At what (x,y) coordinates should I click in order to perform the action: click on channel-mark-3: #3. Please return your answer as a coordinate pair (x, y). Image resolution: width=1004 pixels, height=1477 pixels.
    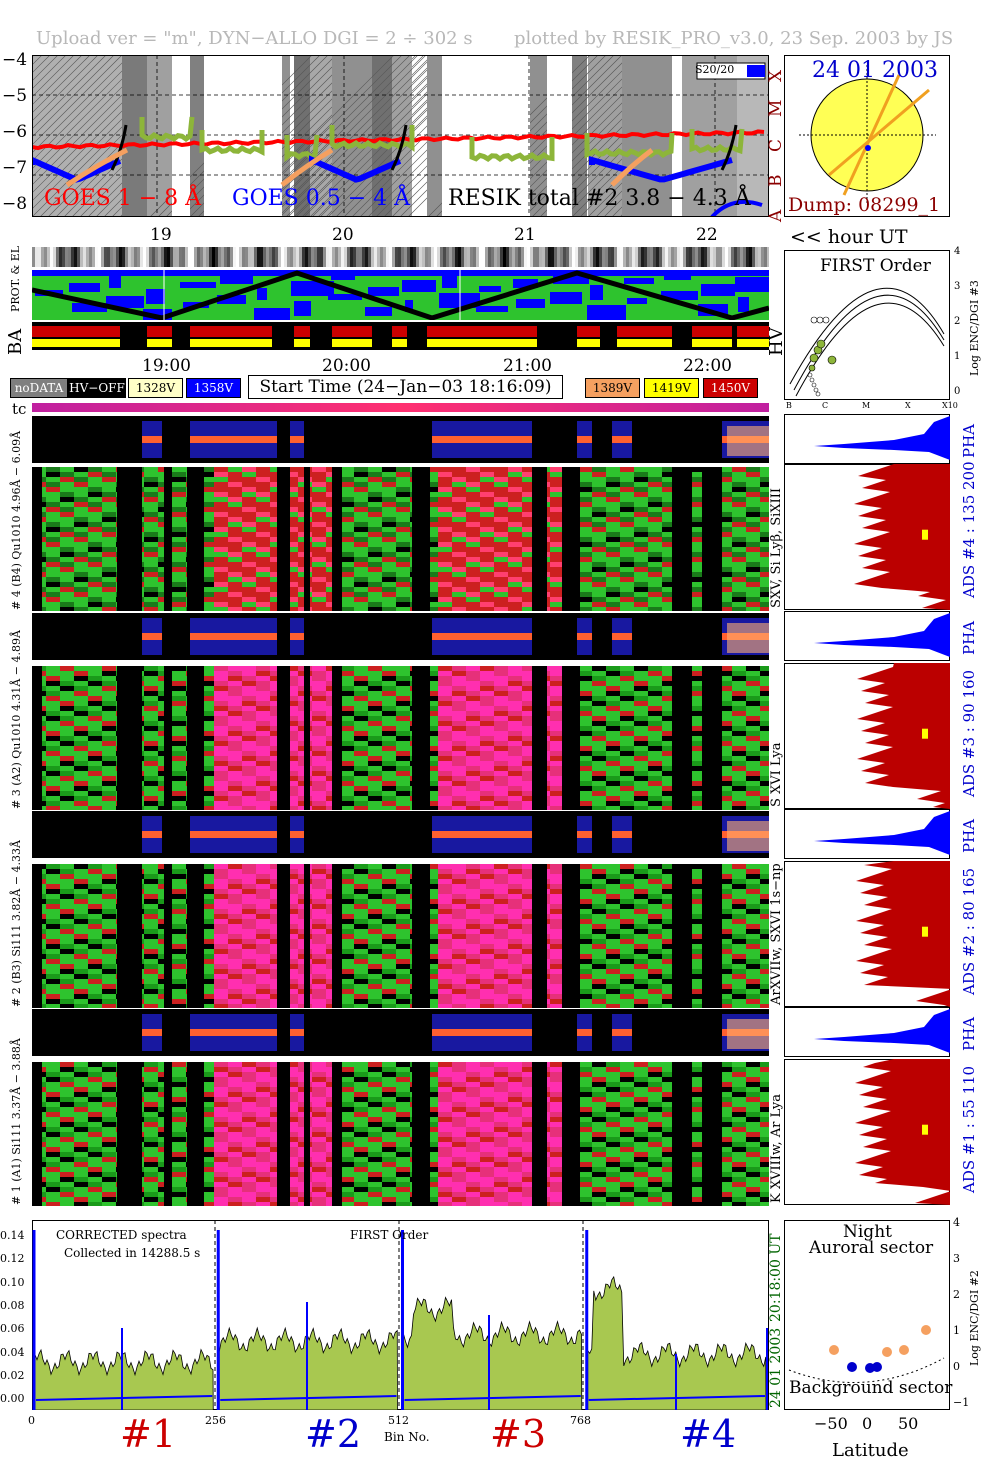
    Looking at the image, I should click on (518, 1434).